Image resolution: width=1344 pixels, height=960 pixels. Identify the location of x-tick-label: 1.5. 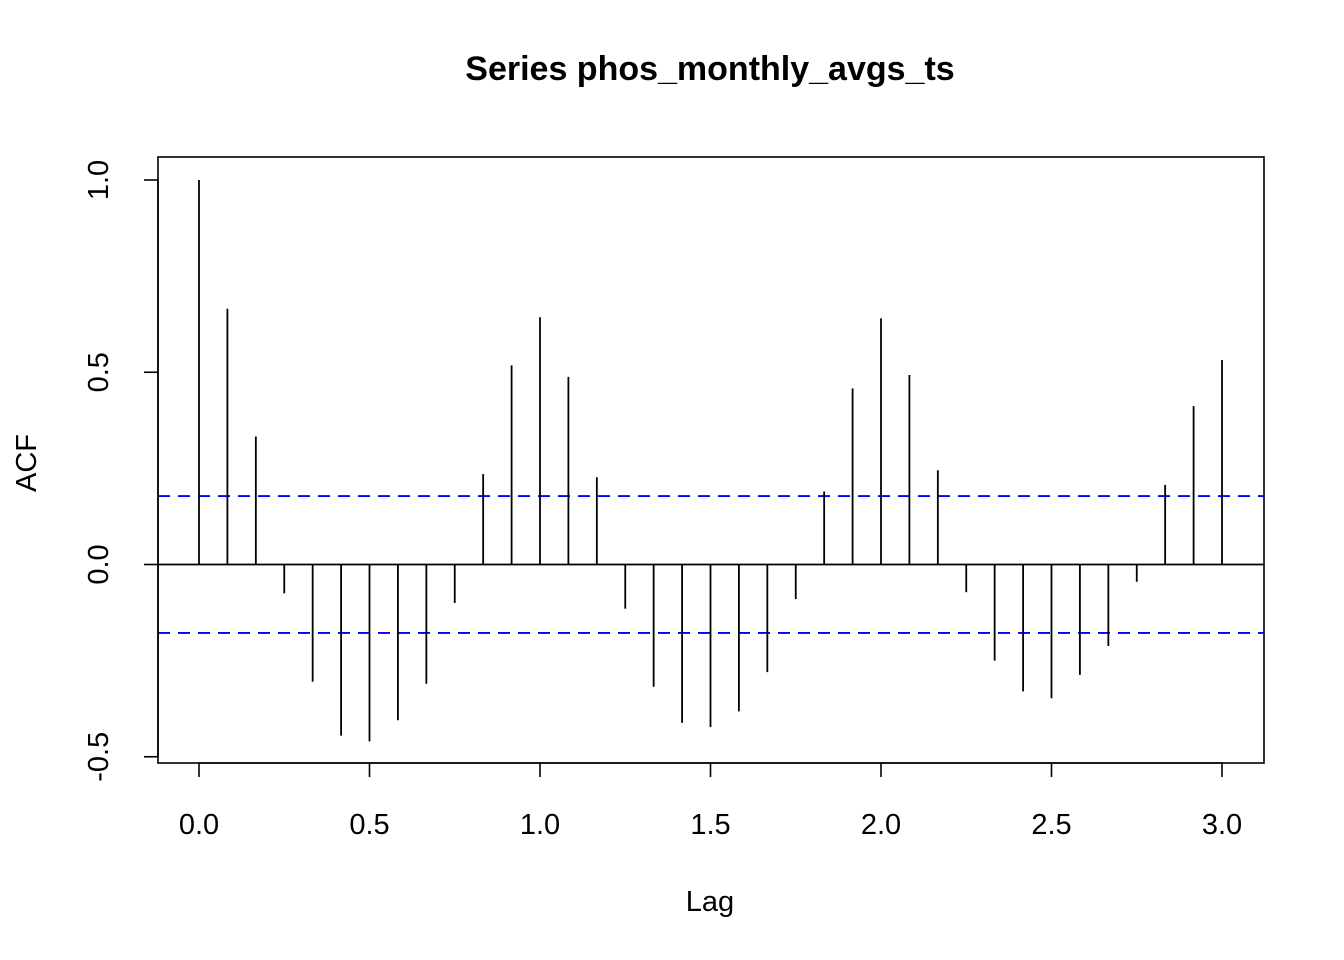
(710, 825).